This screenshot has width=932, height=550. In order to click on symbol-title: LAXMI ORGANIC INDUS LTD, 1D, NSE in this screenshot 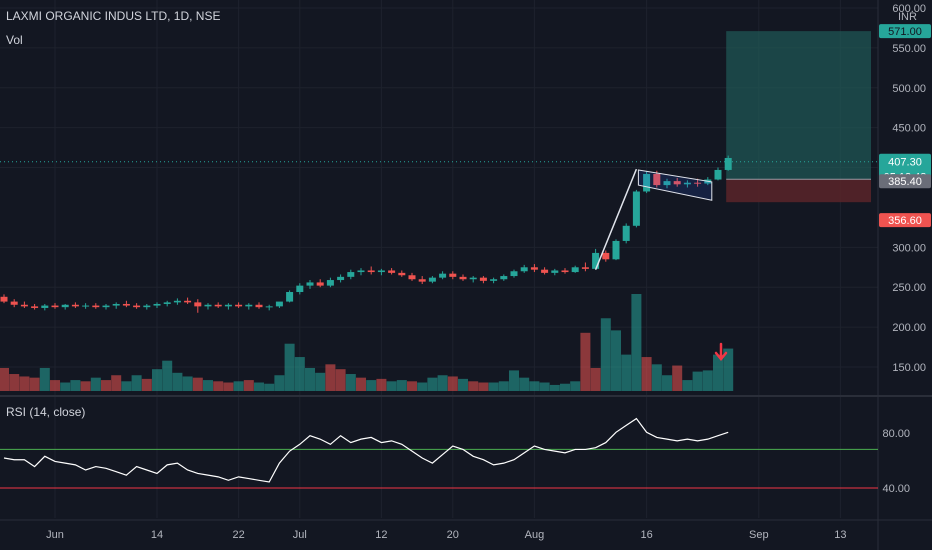, I will do `click(113, 16)`.